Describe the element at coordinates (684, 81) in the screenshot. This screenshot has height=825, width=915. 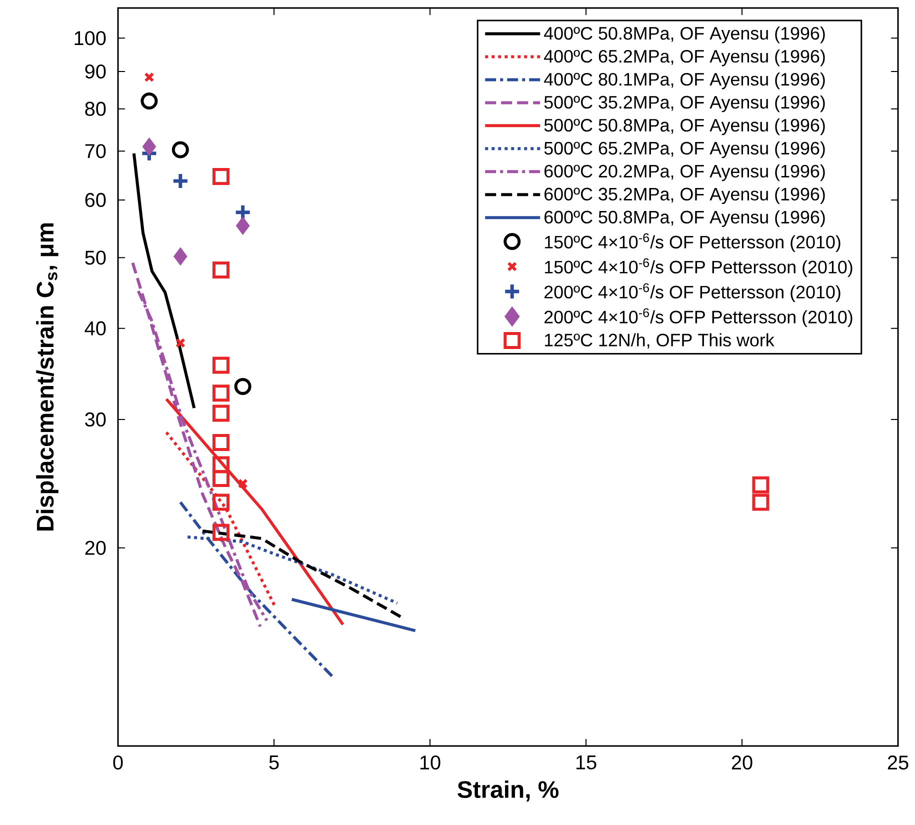
I see `legend-label: 400ºC 80.1MPa, OF Ayensu (1996)` at that location.